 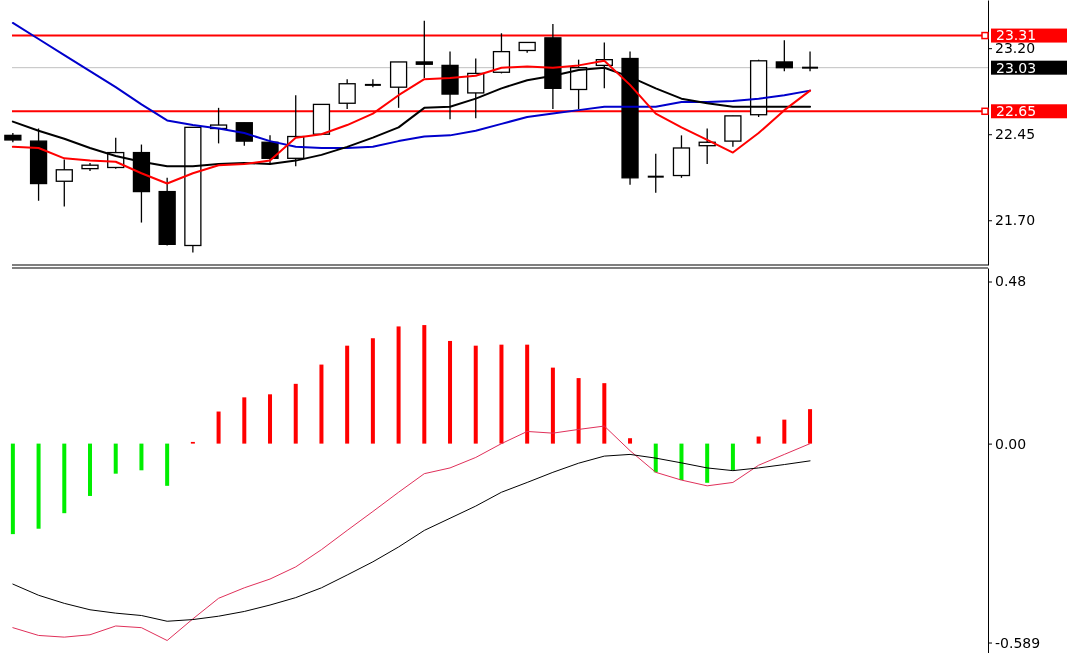 I want to click on y-tick-label: 22.45, so click(x=1015, y=134).